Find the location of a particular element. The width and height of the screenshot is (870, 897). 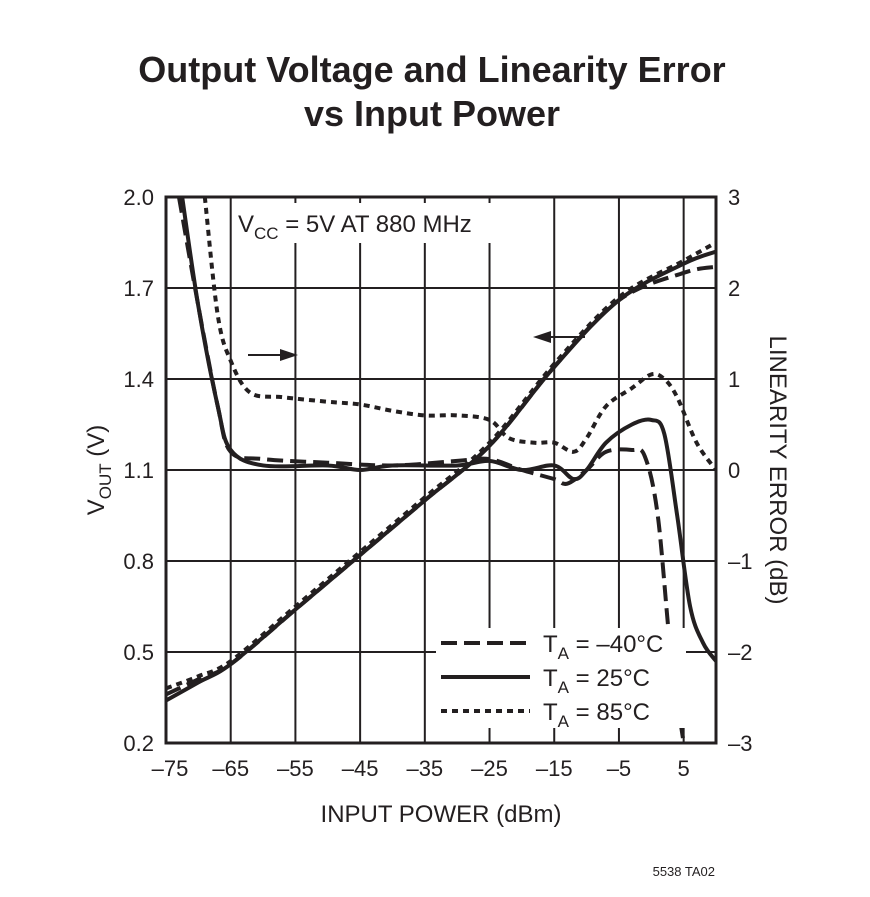

x-tick-label: –45 is located at coordinates (360, 768).